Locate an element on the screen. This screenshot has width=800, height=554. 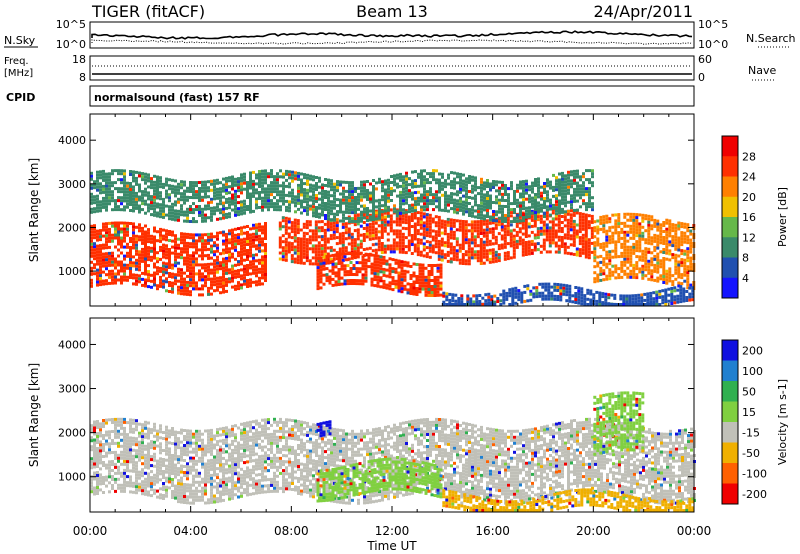
station-title: TIGER (fitACF) is located at coordinates (148, 11).